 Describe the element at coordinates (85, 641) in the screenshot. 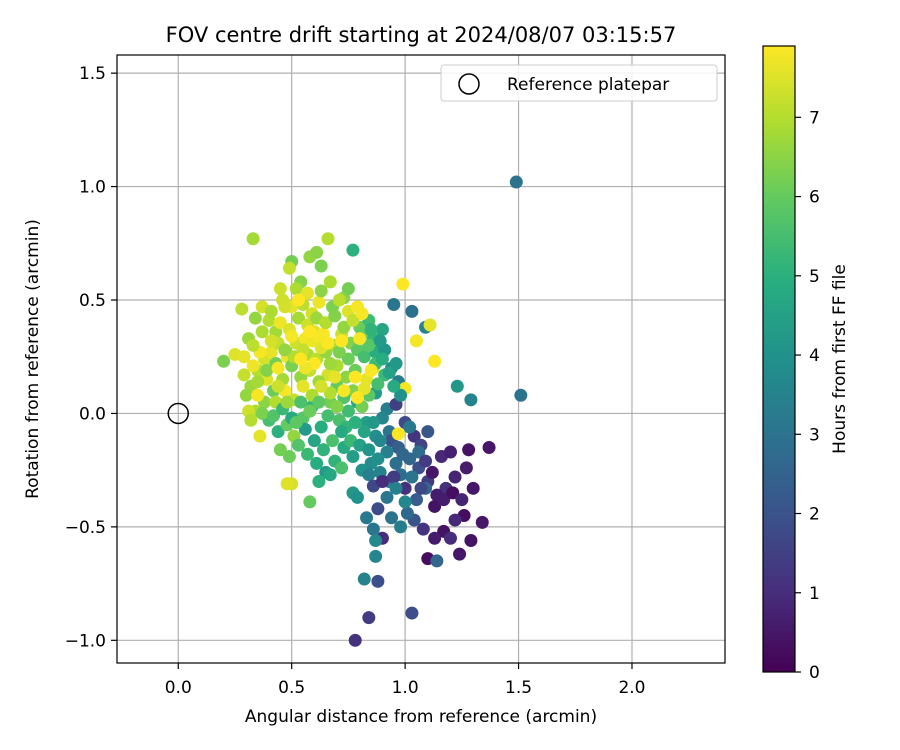

I see `y-tick-label: −1.0` at that location.